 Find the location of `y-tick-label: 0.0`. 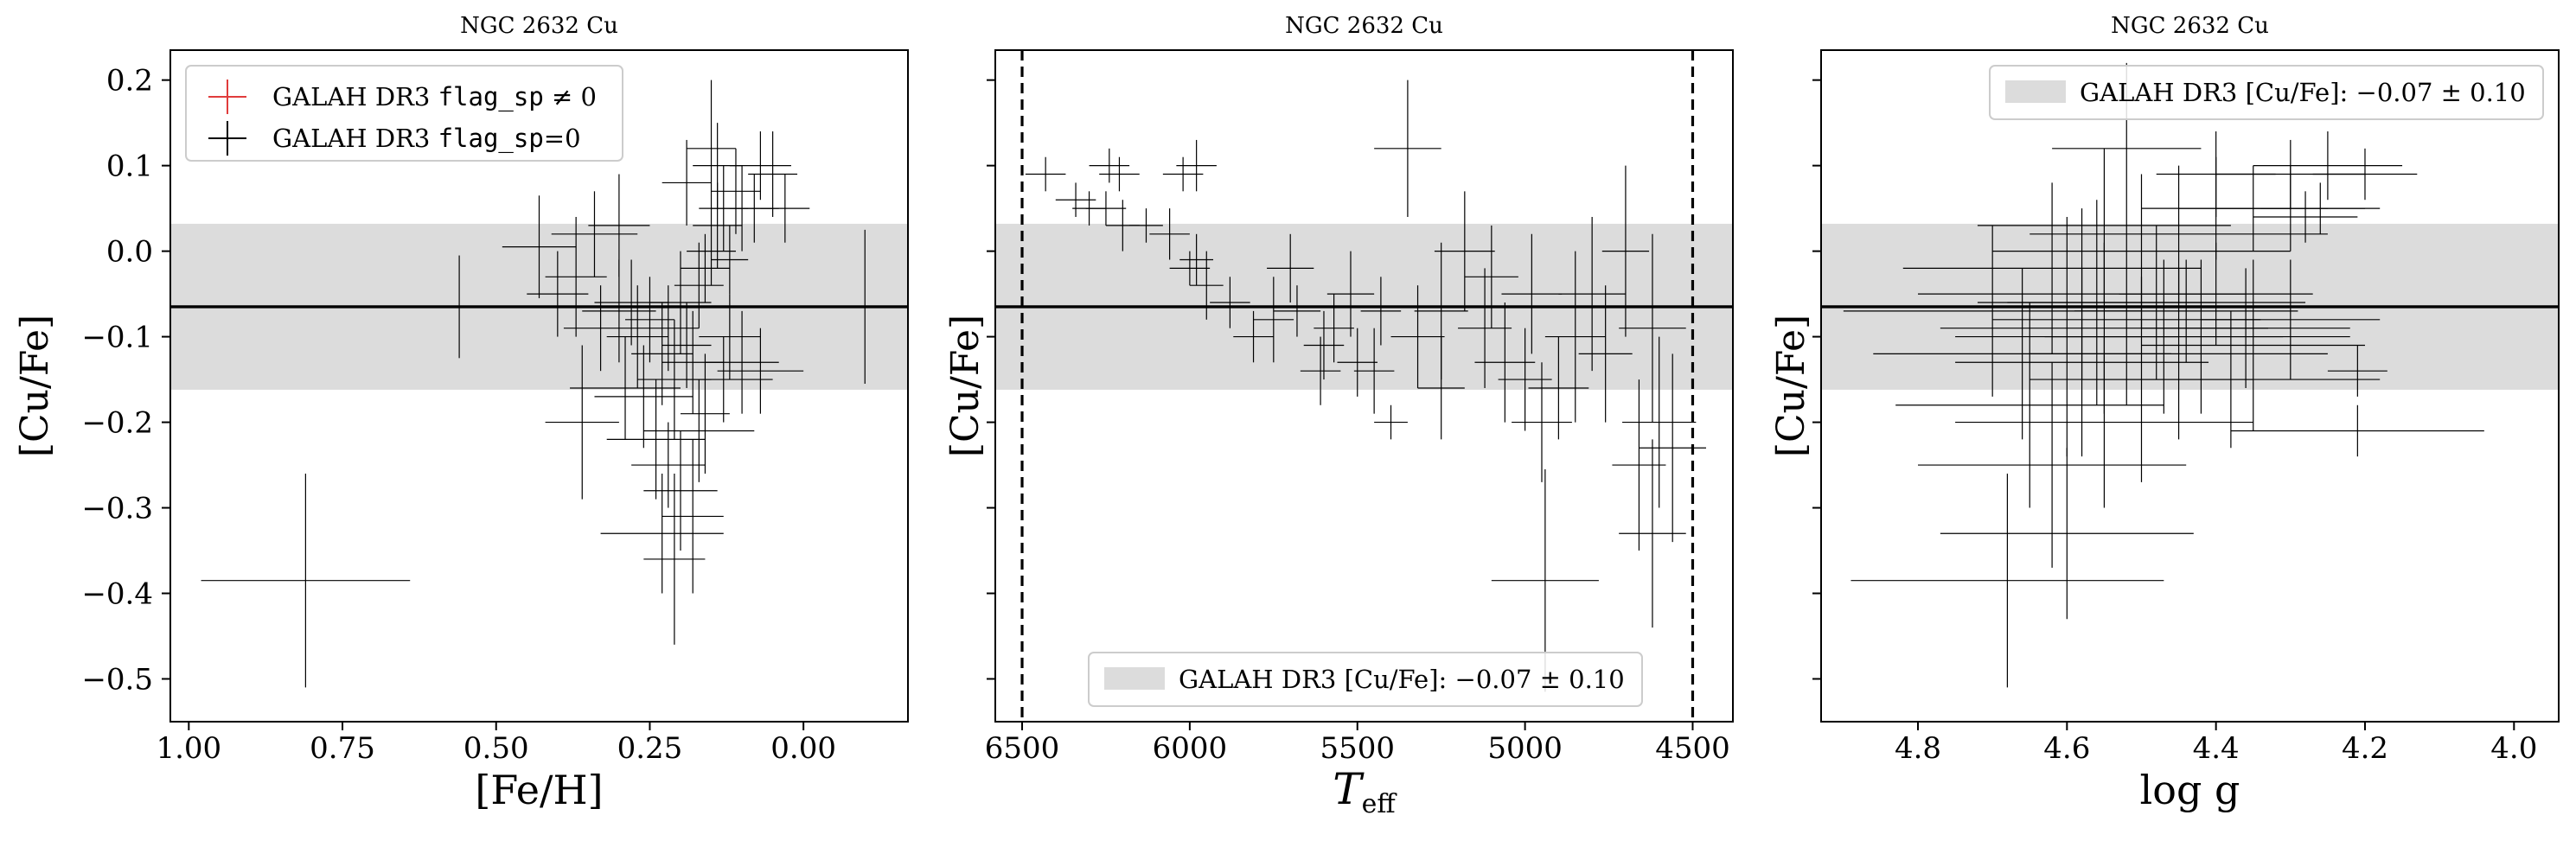

y-tick-label: 0.0 is located at coordinates (129, 252).